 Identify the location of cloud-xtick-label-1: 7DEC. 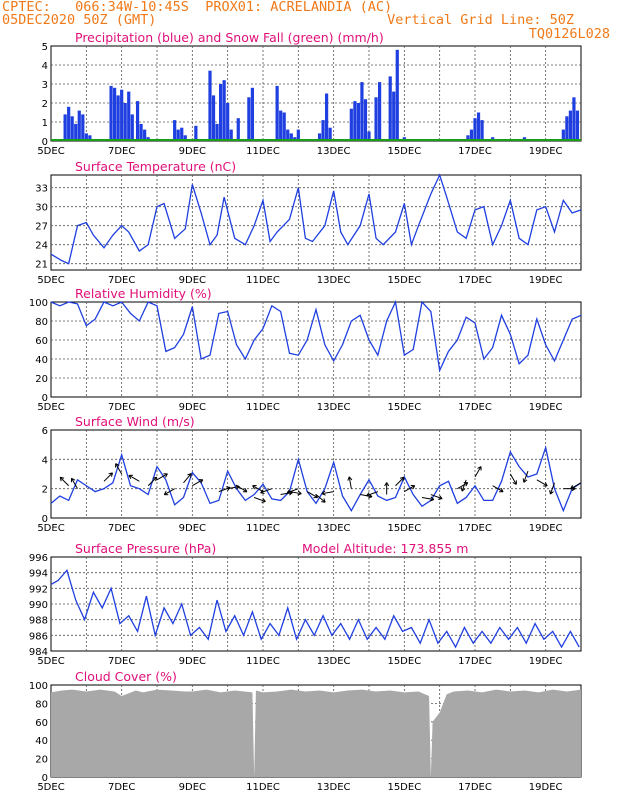
(121, 787).